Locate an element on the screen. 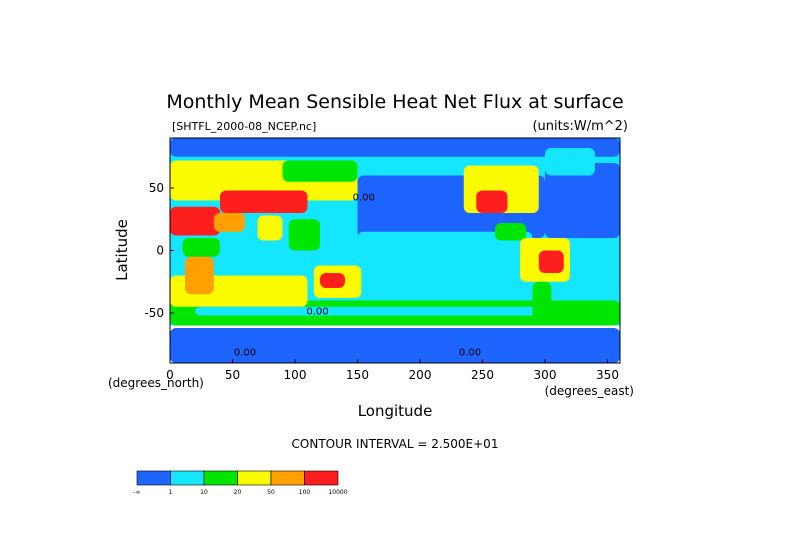  x-axis-unit-label: (degrees_east) is located at coordinates (589, 391).